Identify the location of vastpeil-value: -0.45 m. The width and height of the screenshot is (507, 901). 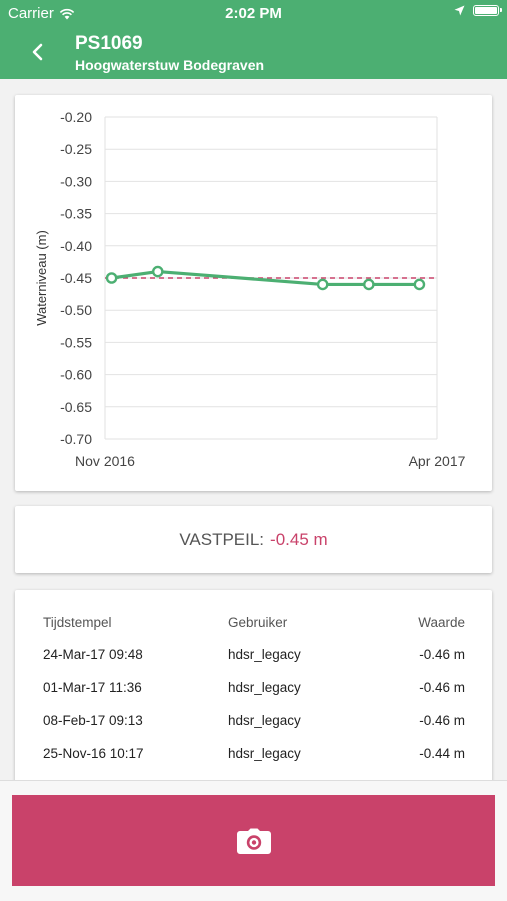
(299, 539).